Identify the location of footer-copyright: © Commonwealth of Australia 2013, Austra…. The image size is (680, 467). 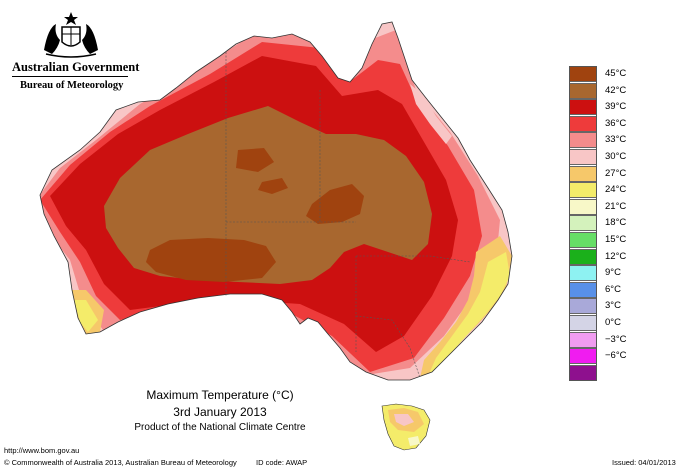
(120, 462).